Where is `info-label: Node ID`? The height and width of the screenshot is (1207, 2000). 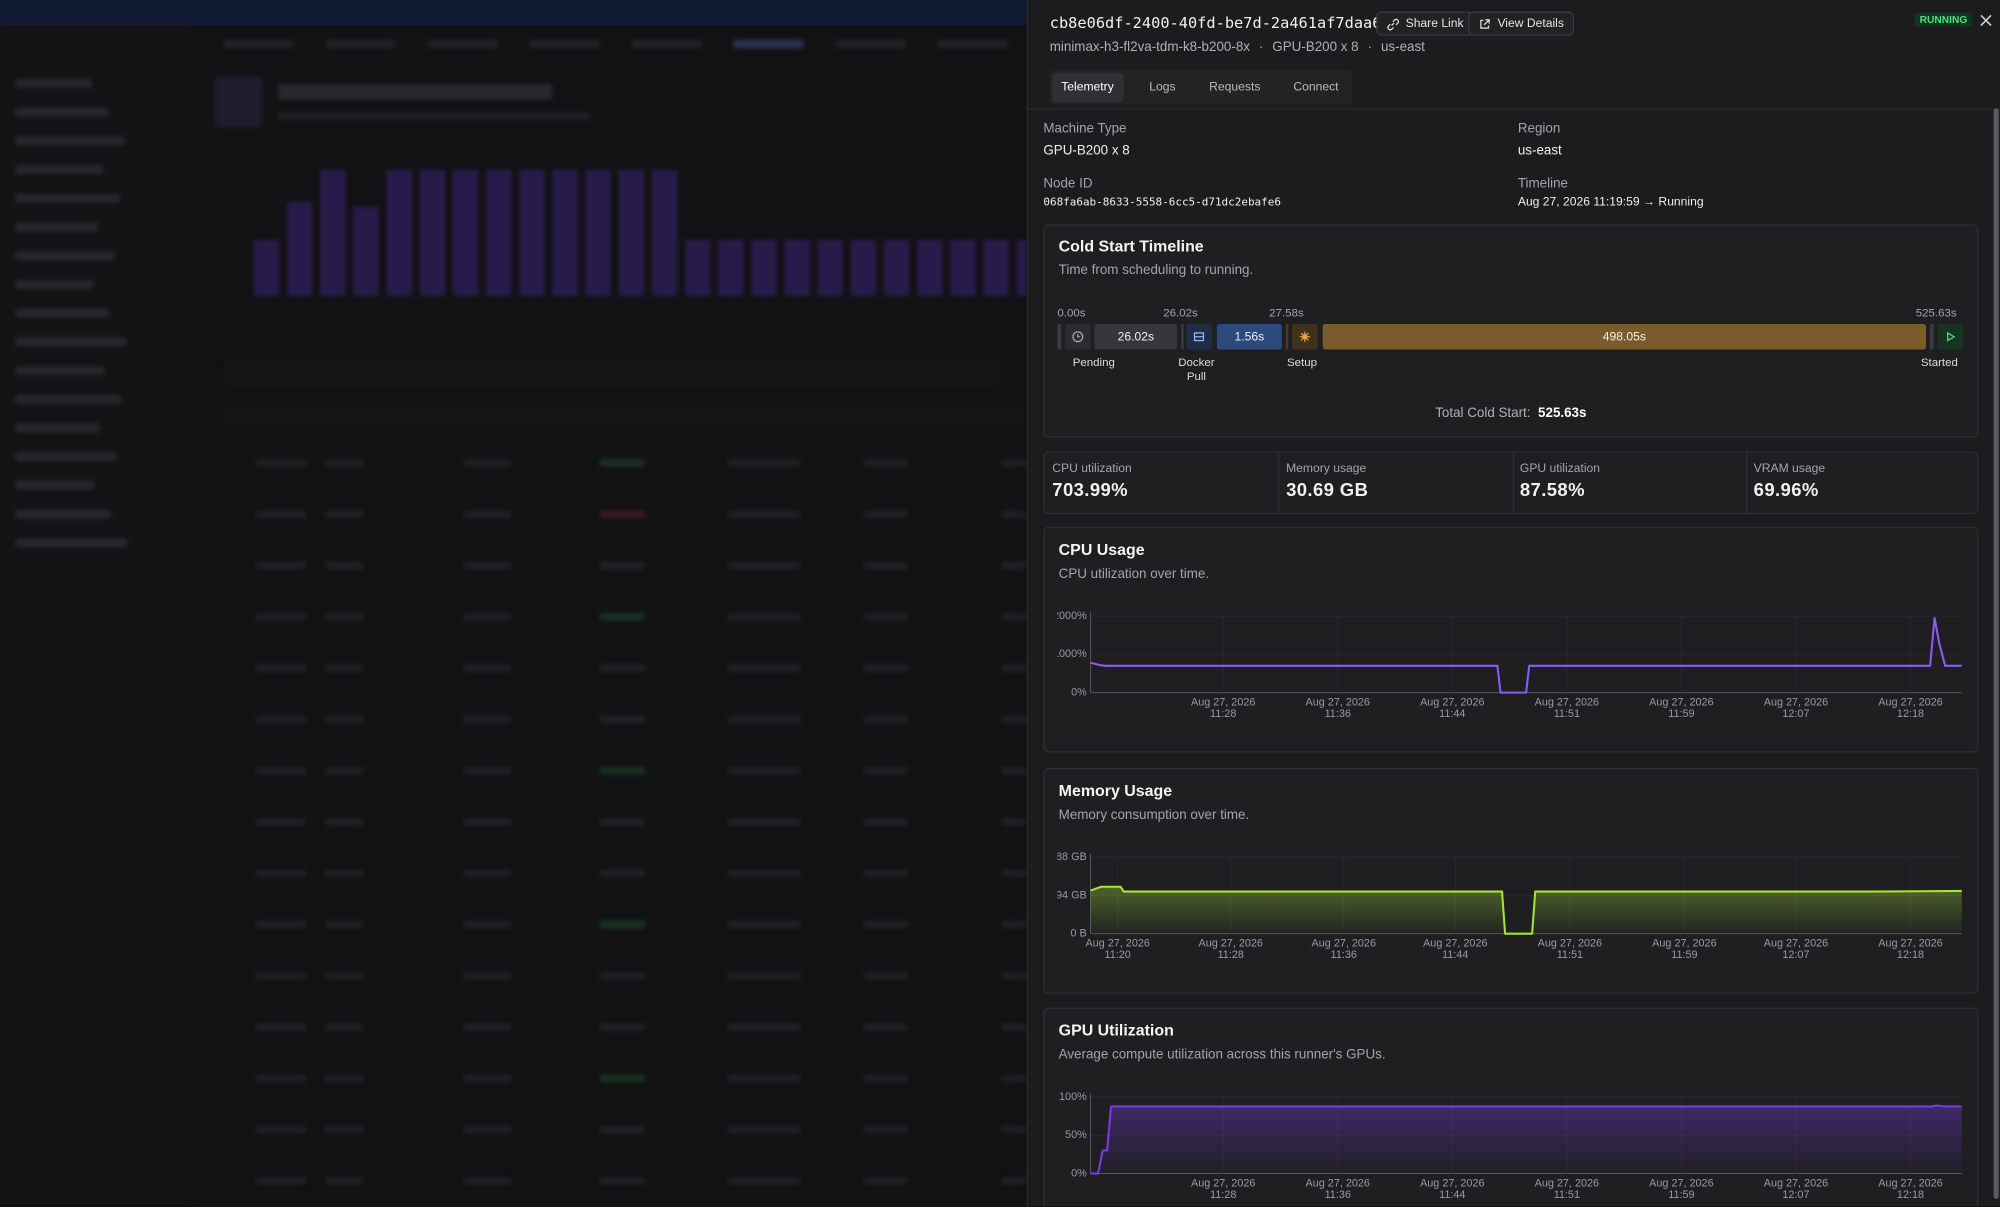
info-label: Node ID is located at coordinates (1068, 184).